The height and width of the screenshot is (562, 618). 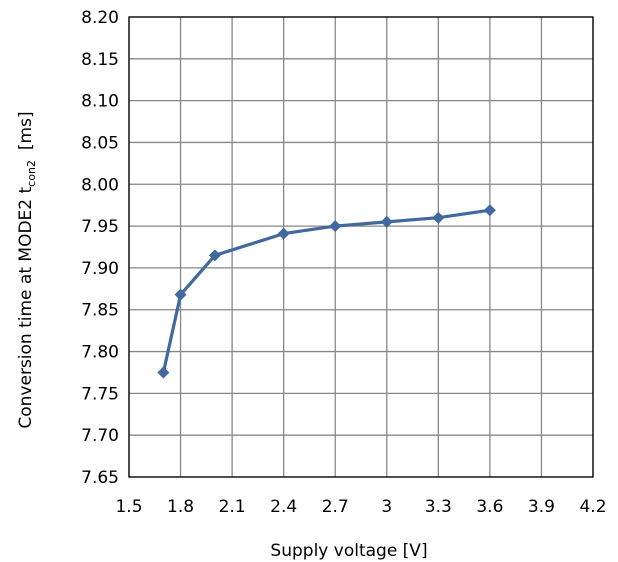 What do you see at coordinates (26, 130) in the screenshot?
I see `y-axis-title-suffix: [ms]` at bounding box center [26, 130].